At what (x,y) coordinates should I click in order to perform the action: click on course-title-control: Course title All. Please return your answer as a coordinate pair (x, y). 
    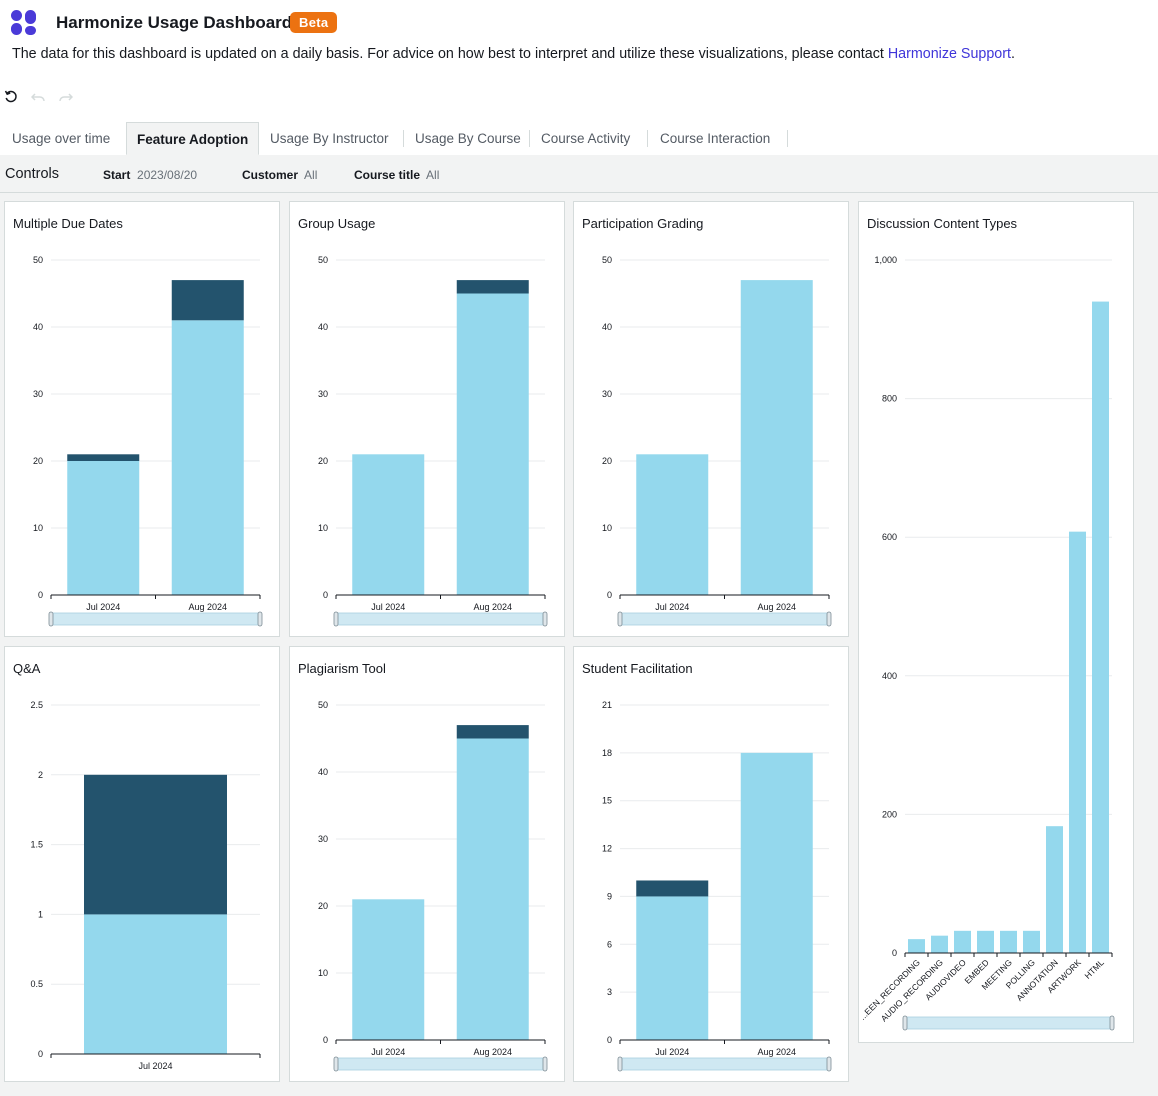
    Looking at the image, I should click on (396, 175).